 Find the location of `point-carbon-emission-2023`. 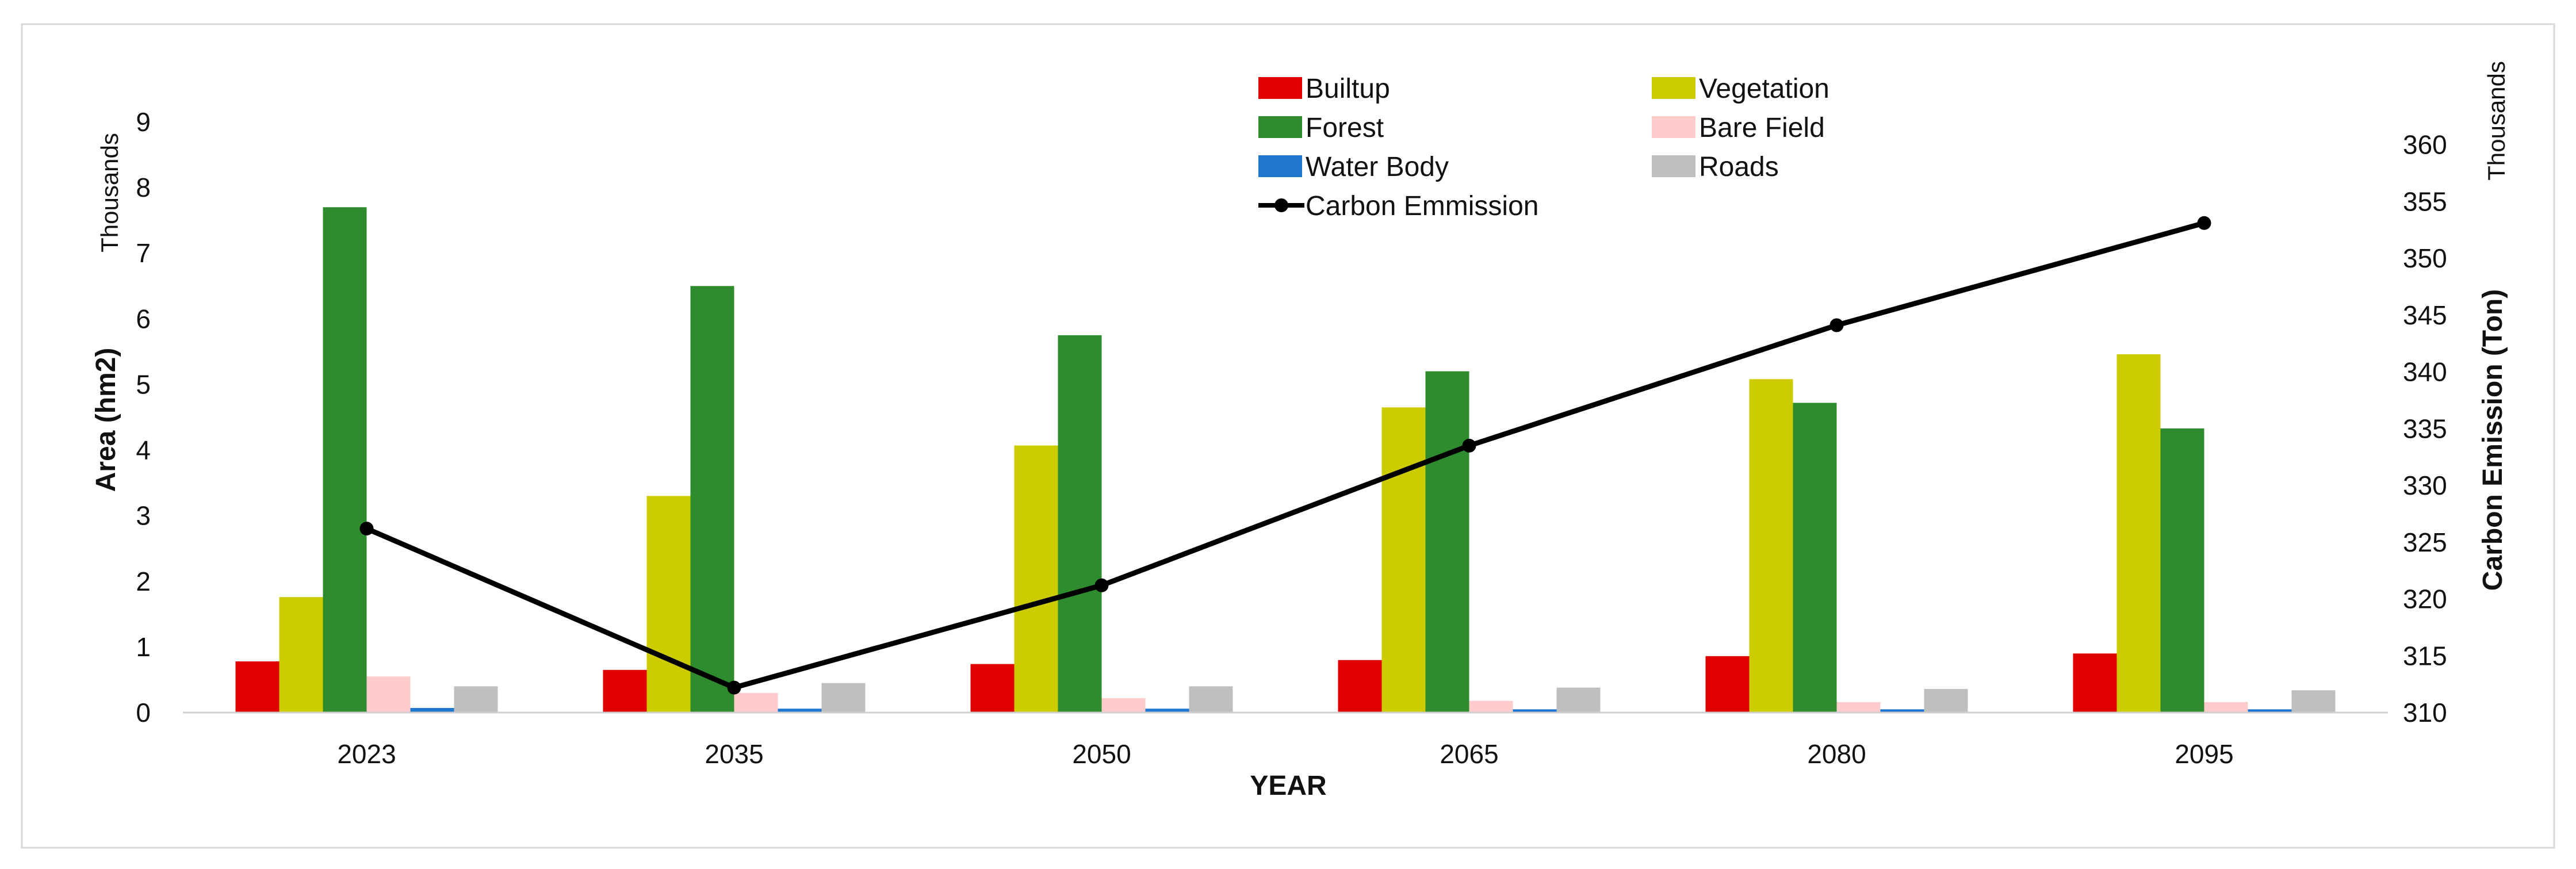

point-carbon-emission-2023 is located at coordinates (366, 529).